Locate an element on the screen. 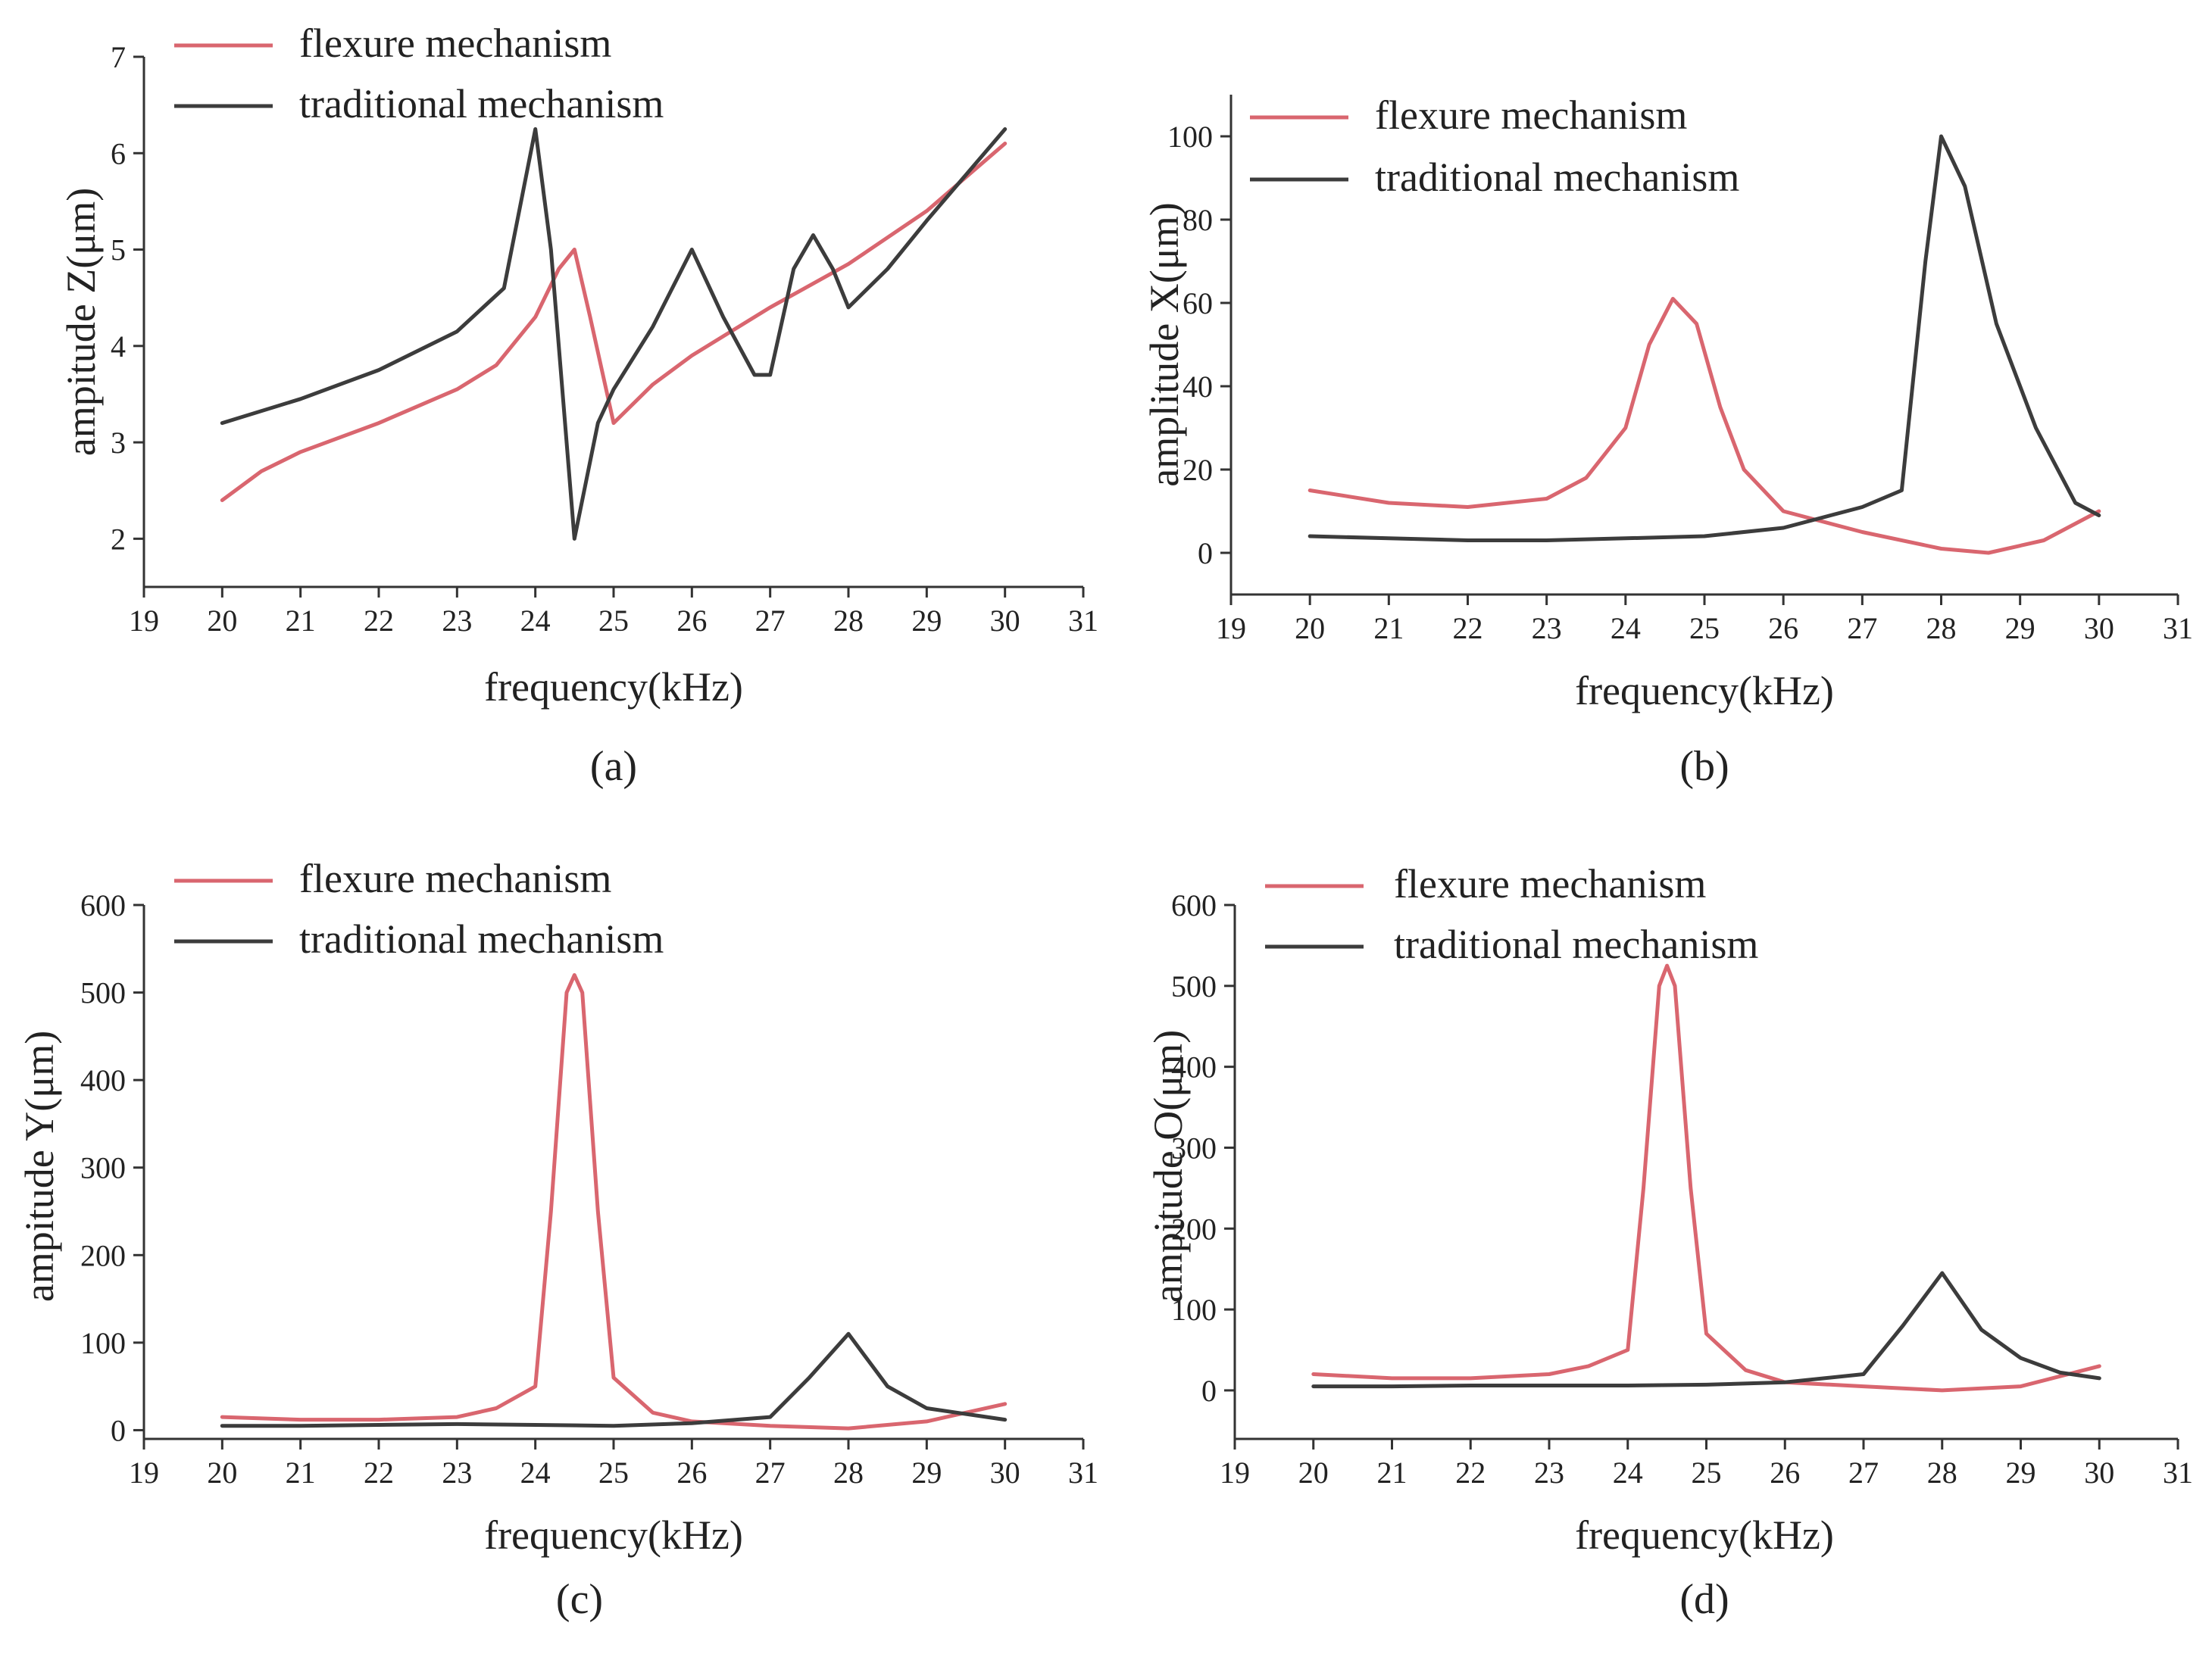  panel-d-axes is located at coordinates (1706, 1172).